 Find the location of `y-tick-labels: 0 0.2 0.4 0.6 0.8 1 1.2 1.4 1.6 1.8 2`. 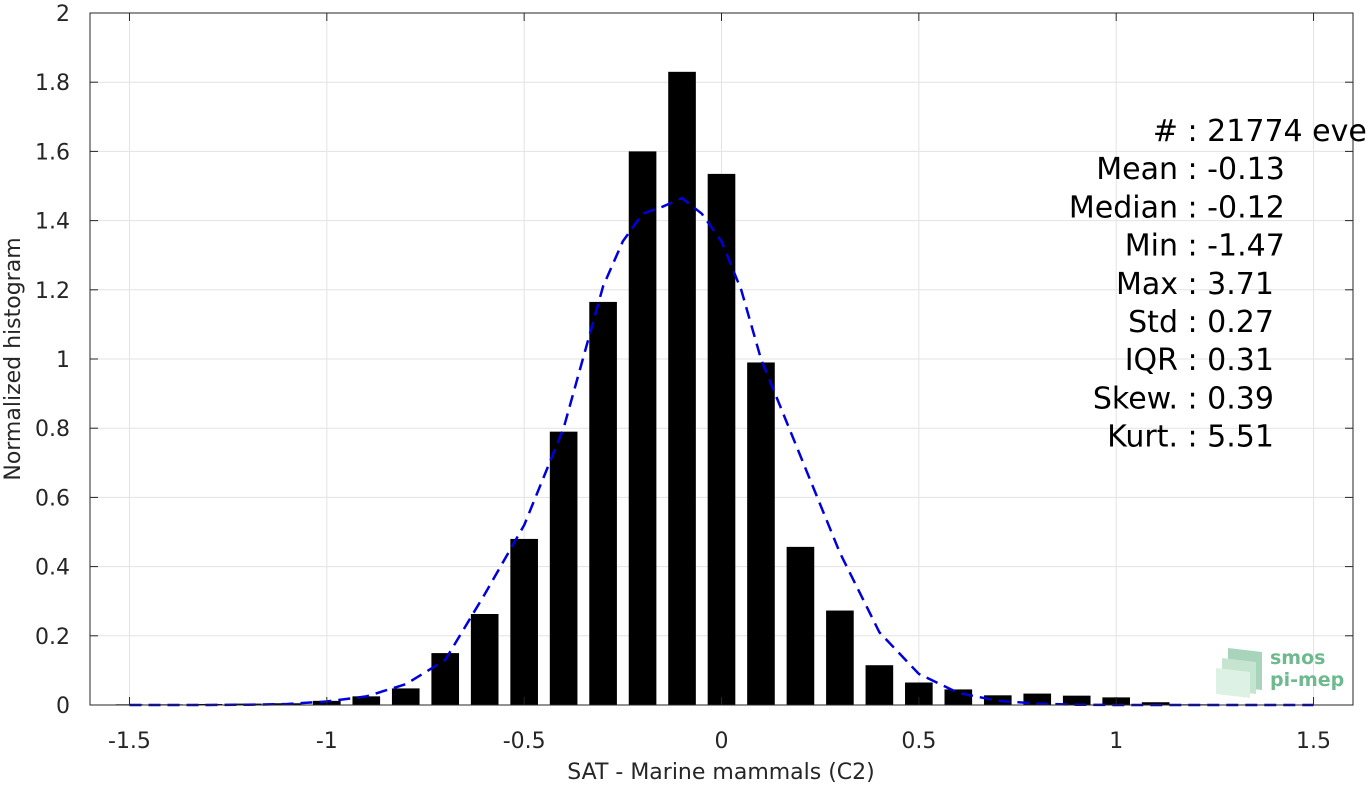

y-tick-labels: 0 0.2 0.4 0.6 0.8 1 1.2 1.4 1.6 1.8 2 is located at coordinates (52, 360).